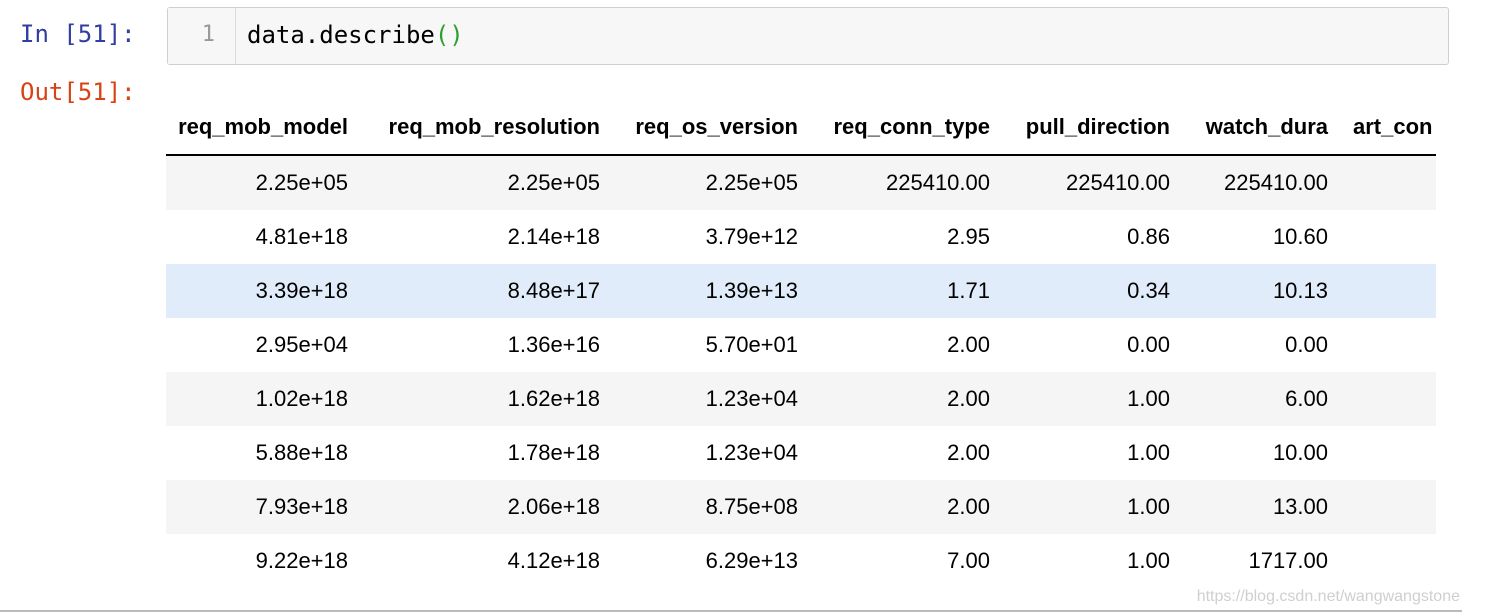  What do you see at coordinates (301, 290) in the screenshot?
I see `table-cell: 3.39e+18` at bounding box center [301, 290].